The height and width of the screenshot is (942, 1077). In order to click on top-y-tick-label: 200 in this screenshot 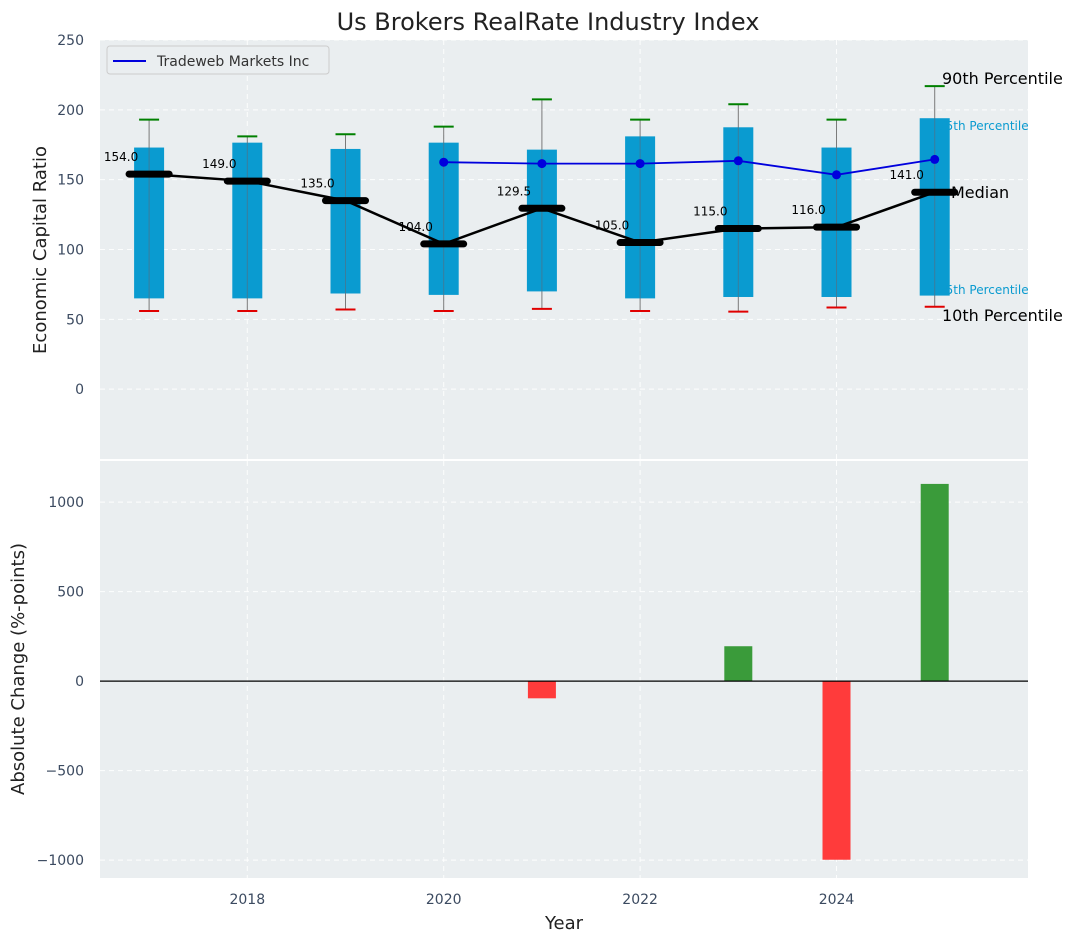, I will do `click(70, 111)`.